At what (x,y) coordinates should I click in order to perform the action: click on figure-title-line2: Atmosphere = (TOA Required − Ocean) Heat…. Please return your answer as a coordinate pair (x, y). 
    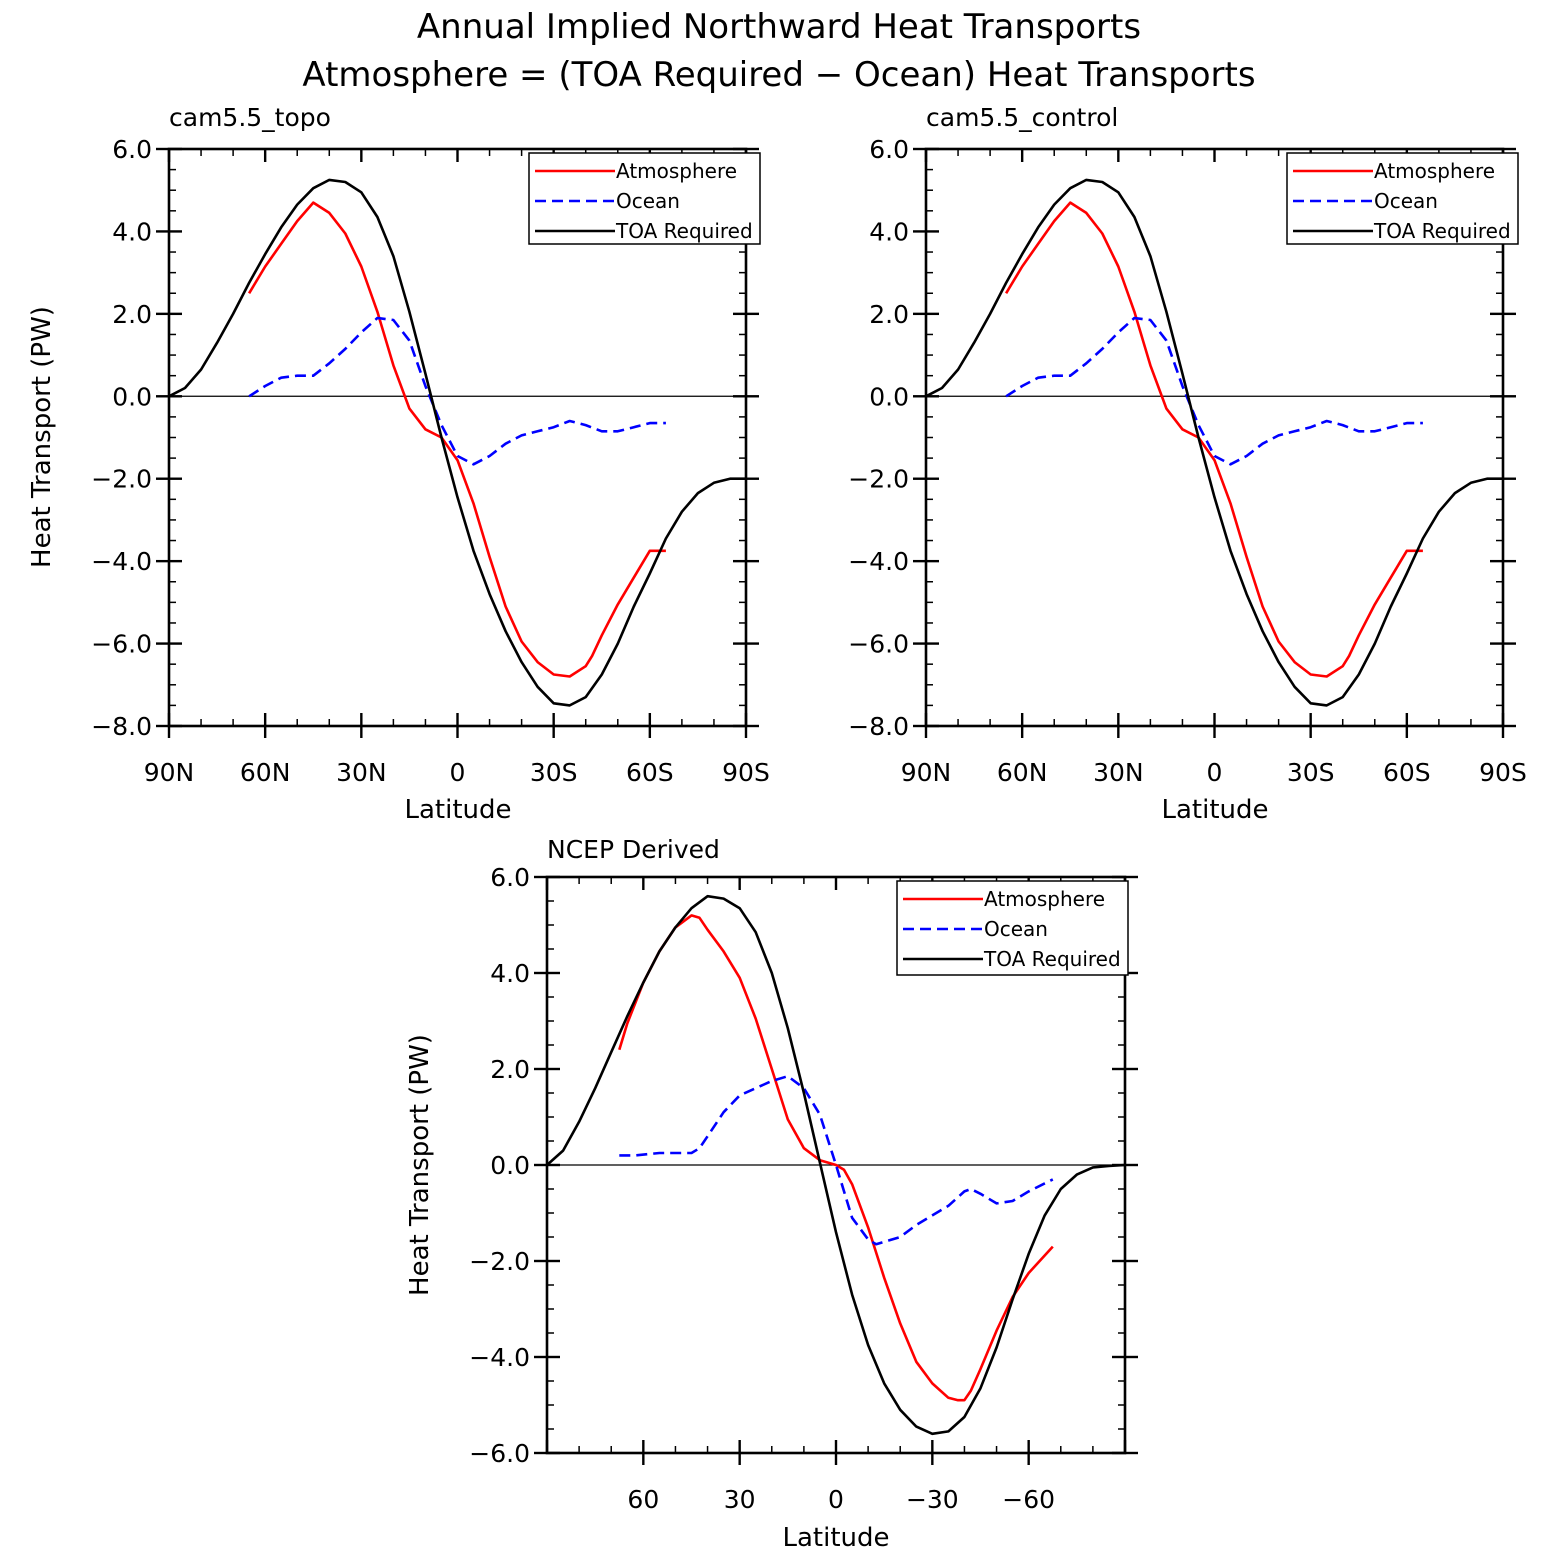
    Looking at the image, I should click on (778, 75).